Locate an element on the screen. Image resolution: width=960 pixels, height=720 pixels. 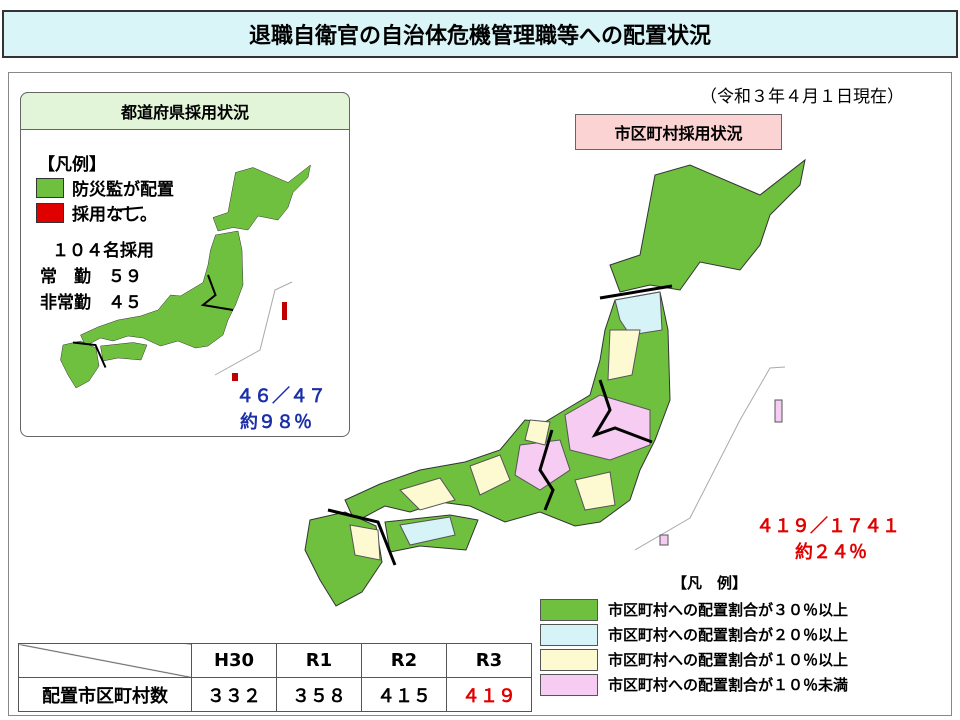
stat: 非常勤 ４５ is located at coordinates (91, 303).